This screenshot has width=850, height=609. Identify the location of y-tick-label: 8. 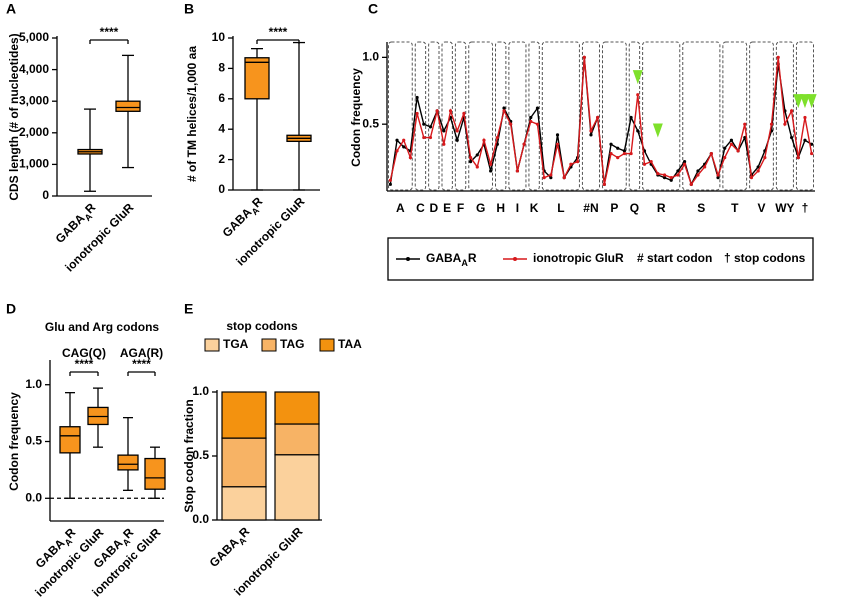
(221, 68).